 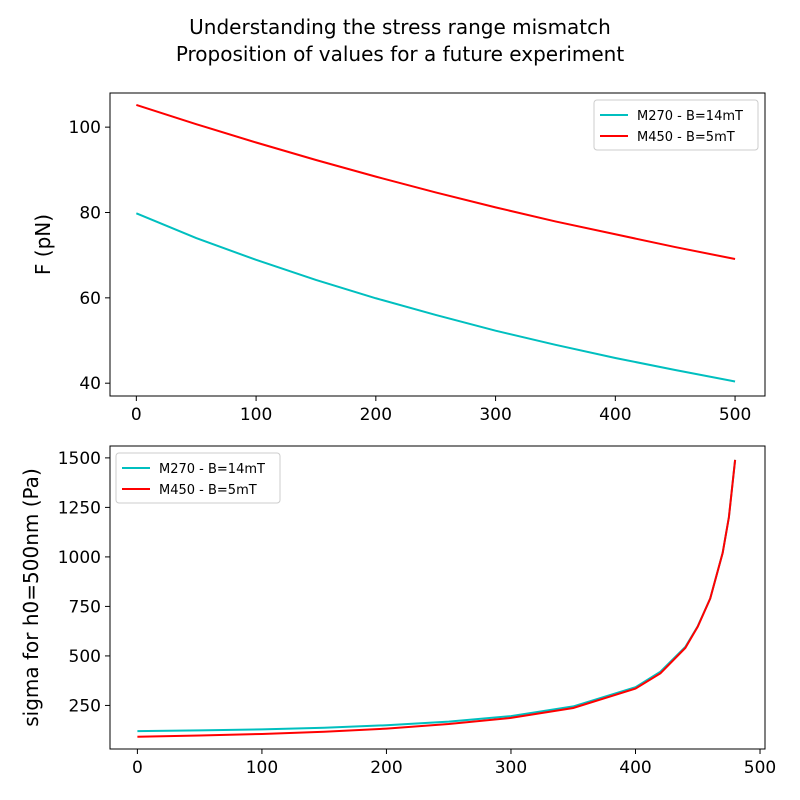 What do you see at coordinates (90, 213) in the screenshot?
I see `y-tick-label: 80` at bounding box center [90, 213].